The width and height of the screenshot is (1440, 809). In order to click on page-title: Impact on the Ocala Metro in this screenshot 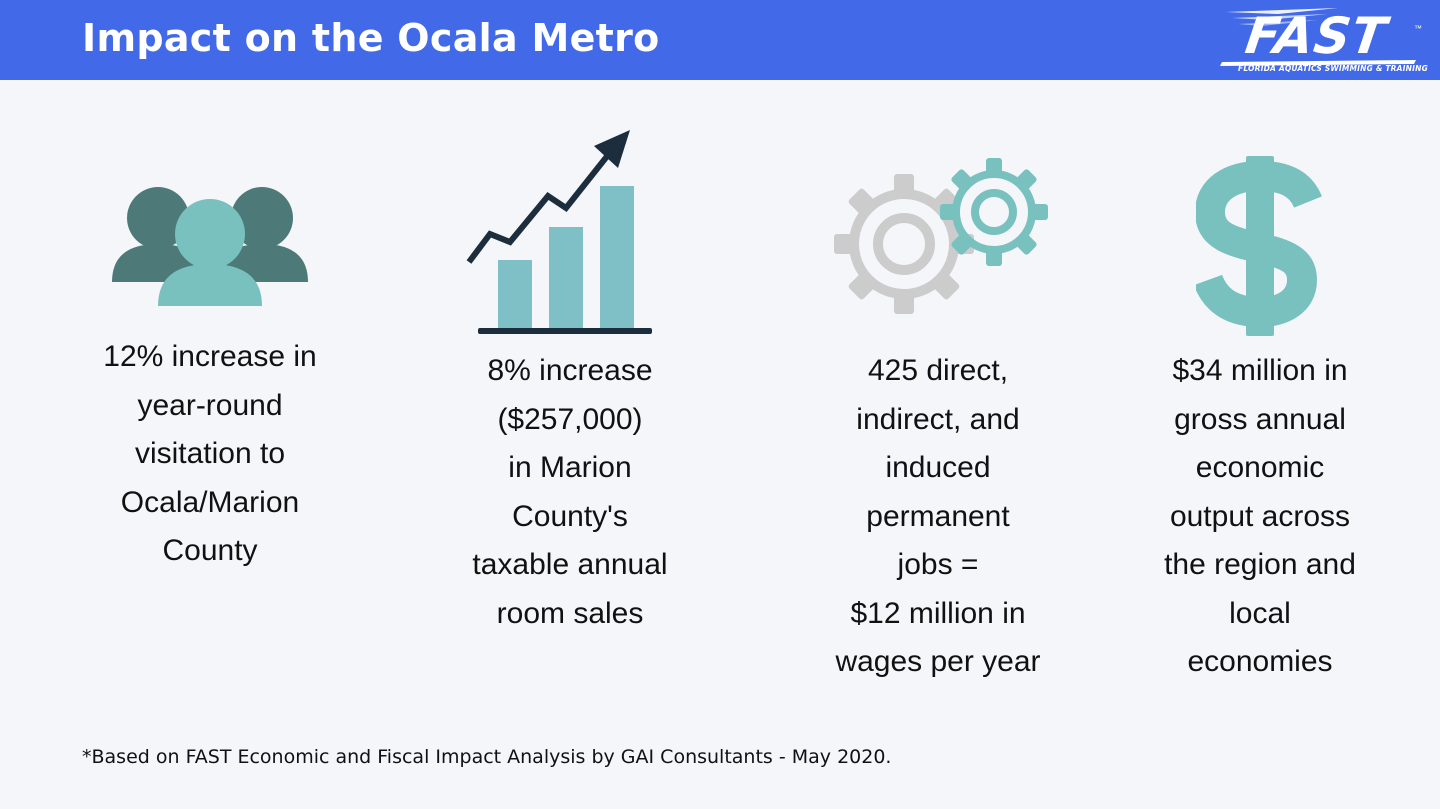, I will do `click(371, 38)`.